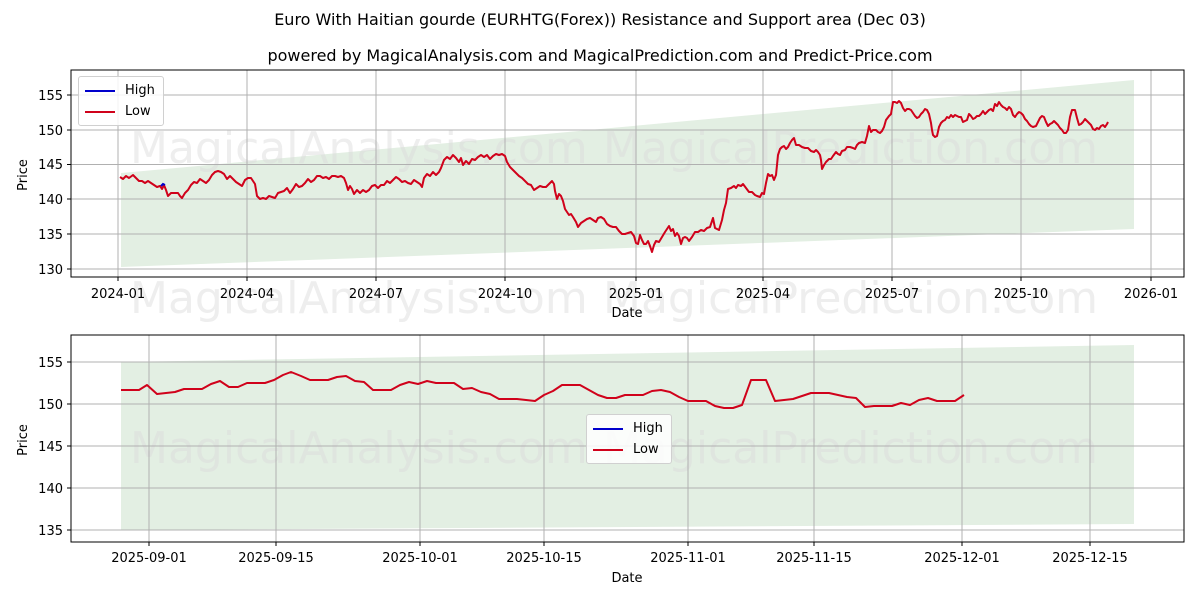 The width and height of the screenshot is (1200, 600). I want to click on x-tick-label: 2025-04, so click(763, 294).